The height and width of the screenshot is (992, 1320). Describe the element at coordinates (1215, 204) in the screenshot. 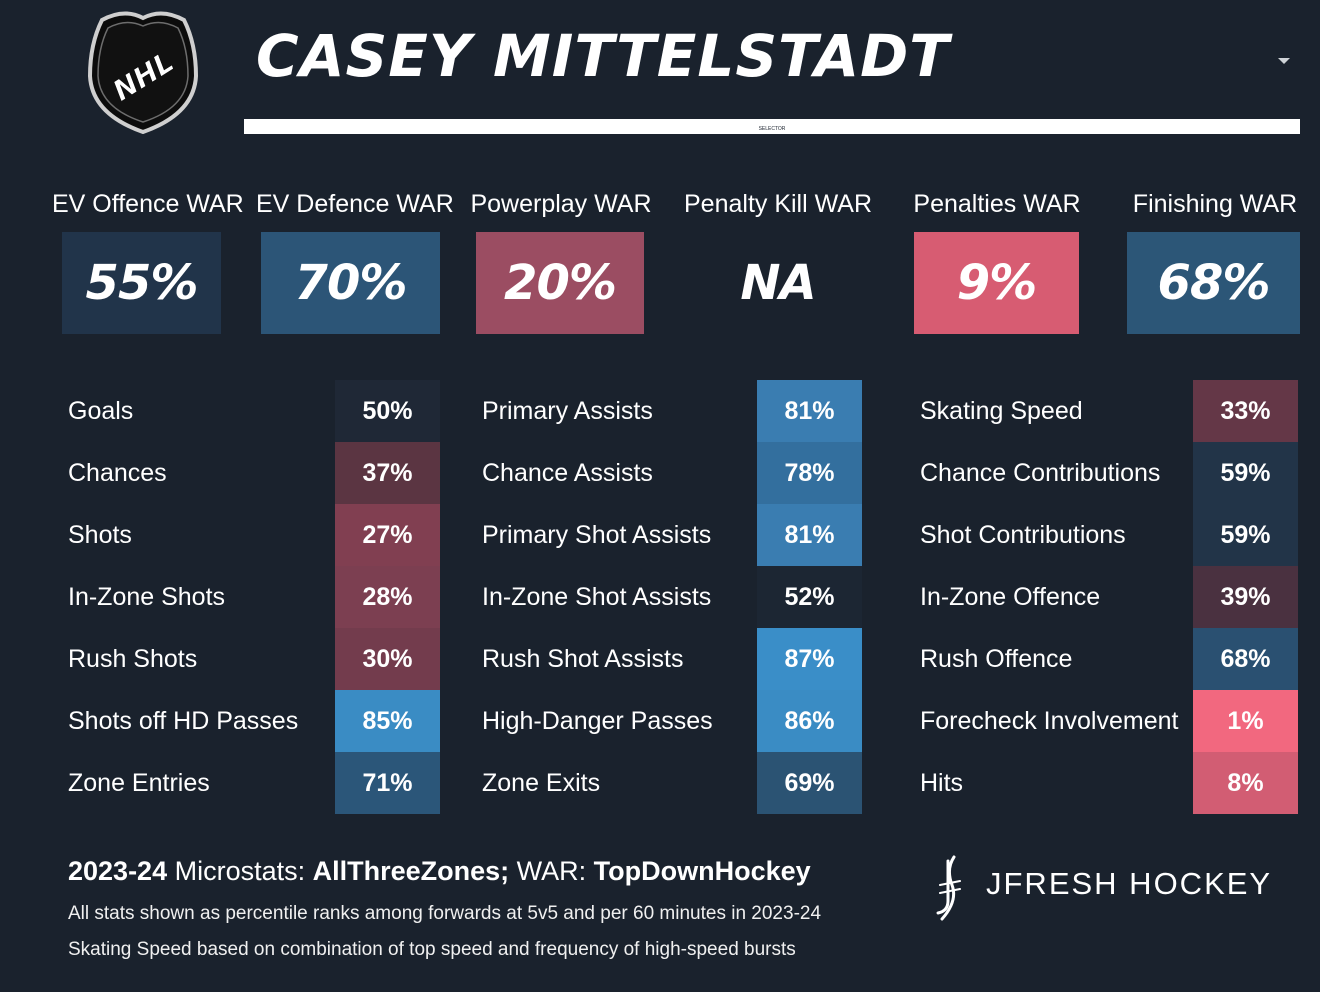

I see `war-label-finishing: Finishing WAR` at that location.